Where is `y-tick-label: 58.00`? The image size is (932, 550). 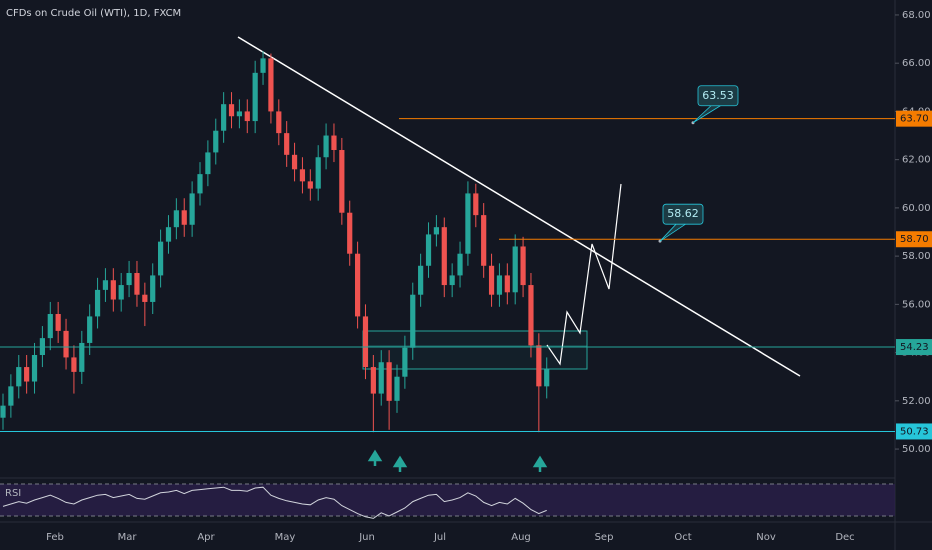
y-tick-label: 58.00 is located at coordinates (916, 256).